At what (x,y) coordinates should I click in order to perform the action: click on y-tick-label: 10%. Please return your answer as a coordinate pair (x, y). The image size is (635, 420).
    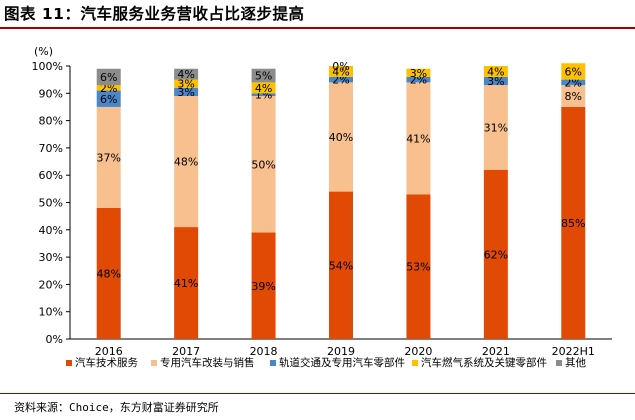
    Looking at the image, I should click on (51, 312).